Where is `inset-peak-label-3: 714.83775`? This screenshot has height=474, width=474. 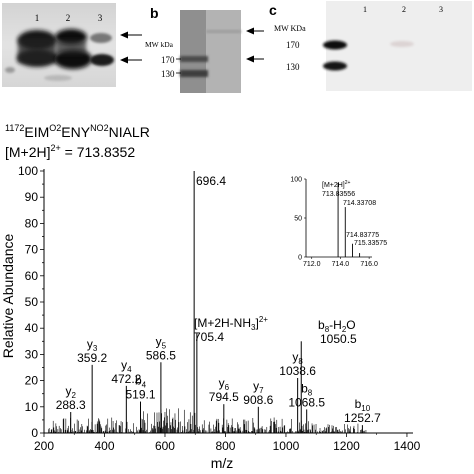
inset-peak-label-3: 714.83775 is located at coordinates (362, 235).